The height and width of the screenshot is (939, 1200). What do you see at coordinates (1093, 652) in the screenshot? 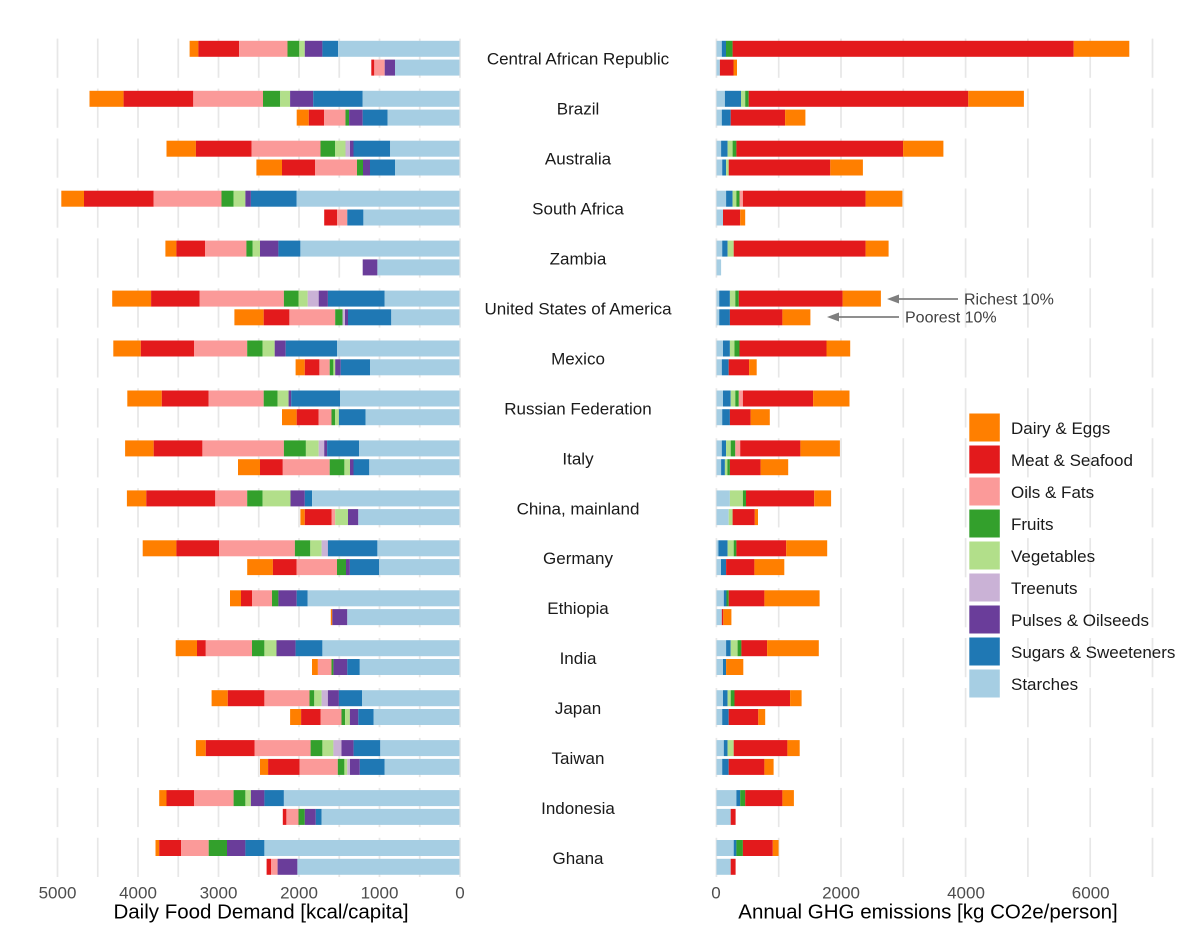
I see `svg-text: Sugars & Sweeteners` at bounding box center [1093, 652].